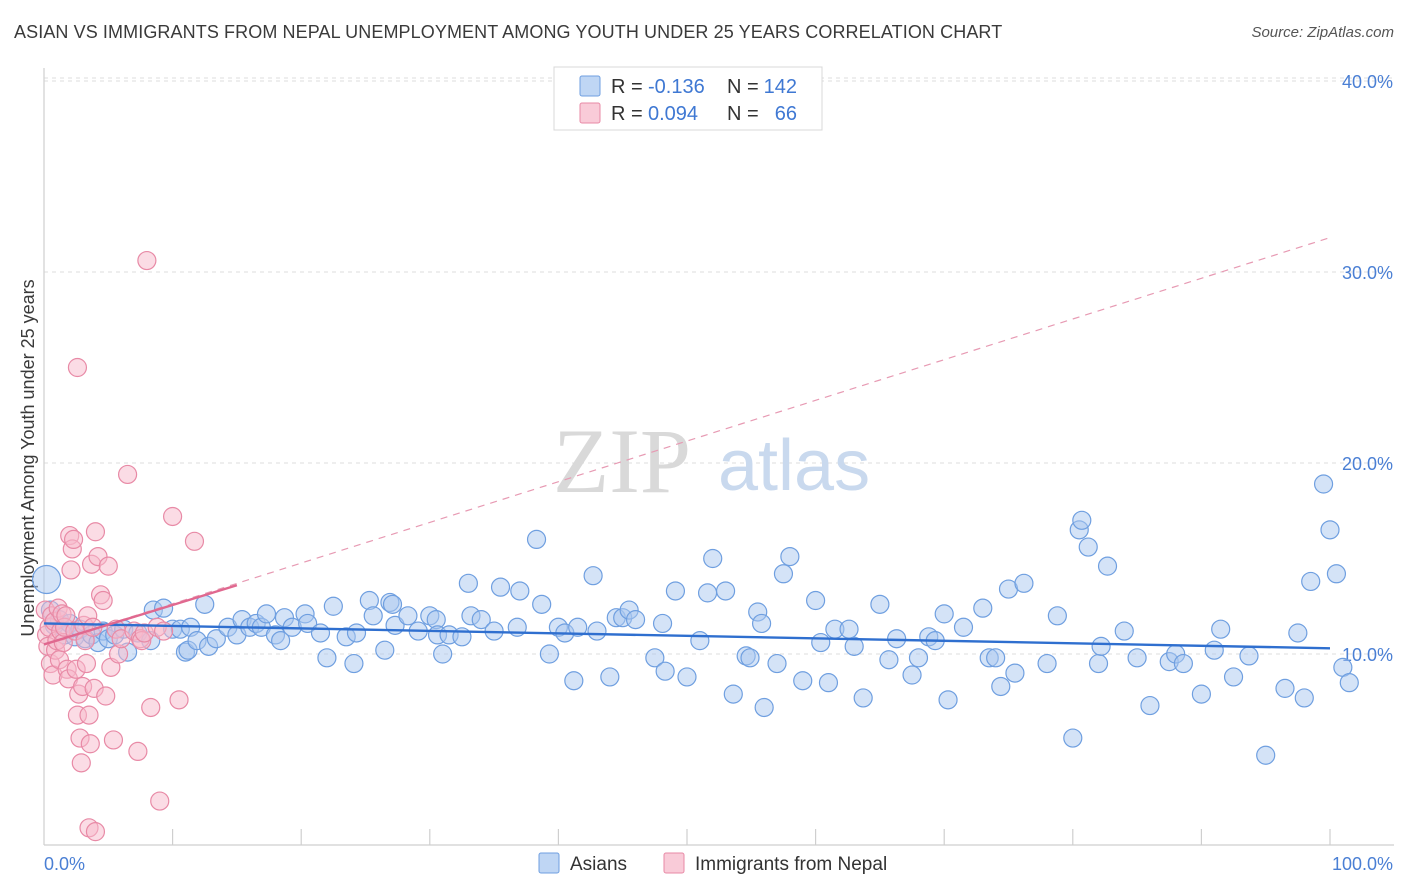 This screenshot has height=892, width=1406. I want to click on x-axis-ticks, so click(751, 837).